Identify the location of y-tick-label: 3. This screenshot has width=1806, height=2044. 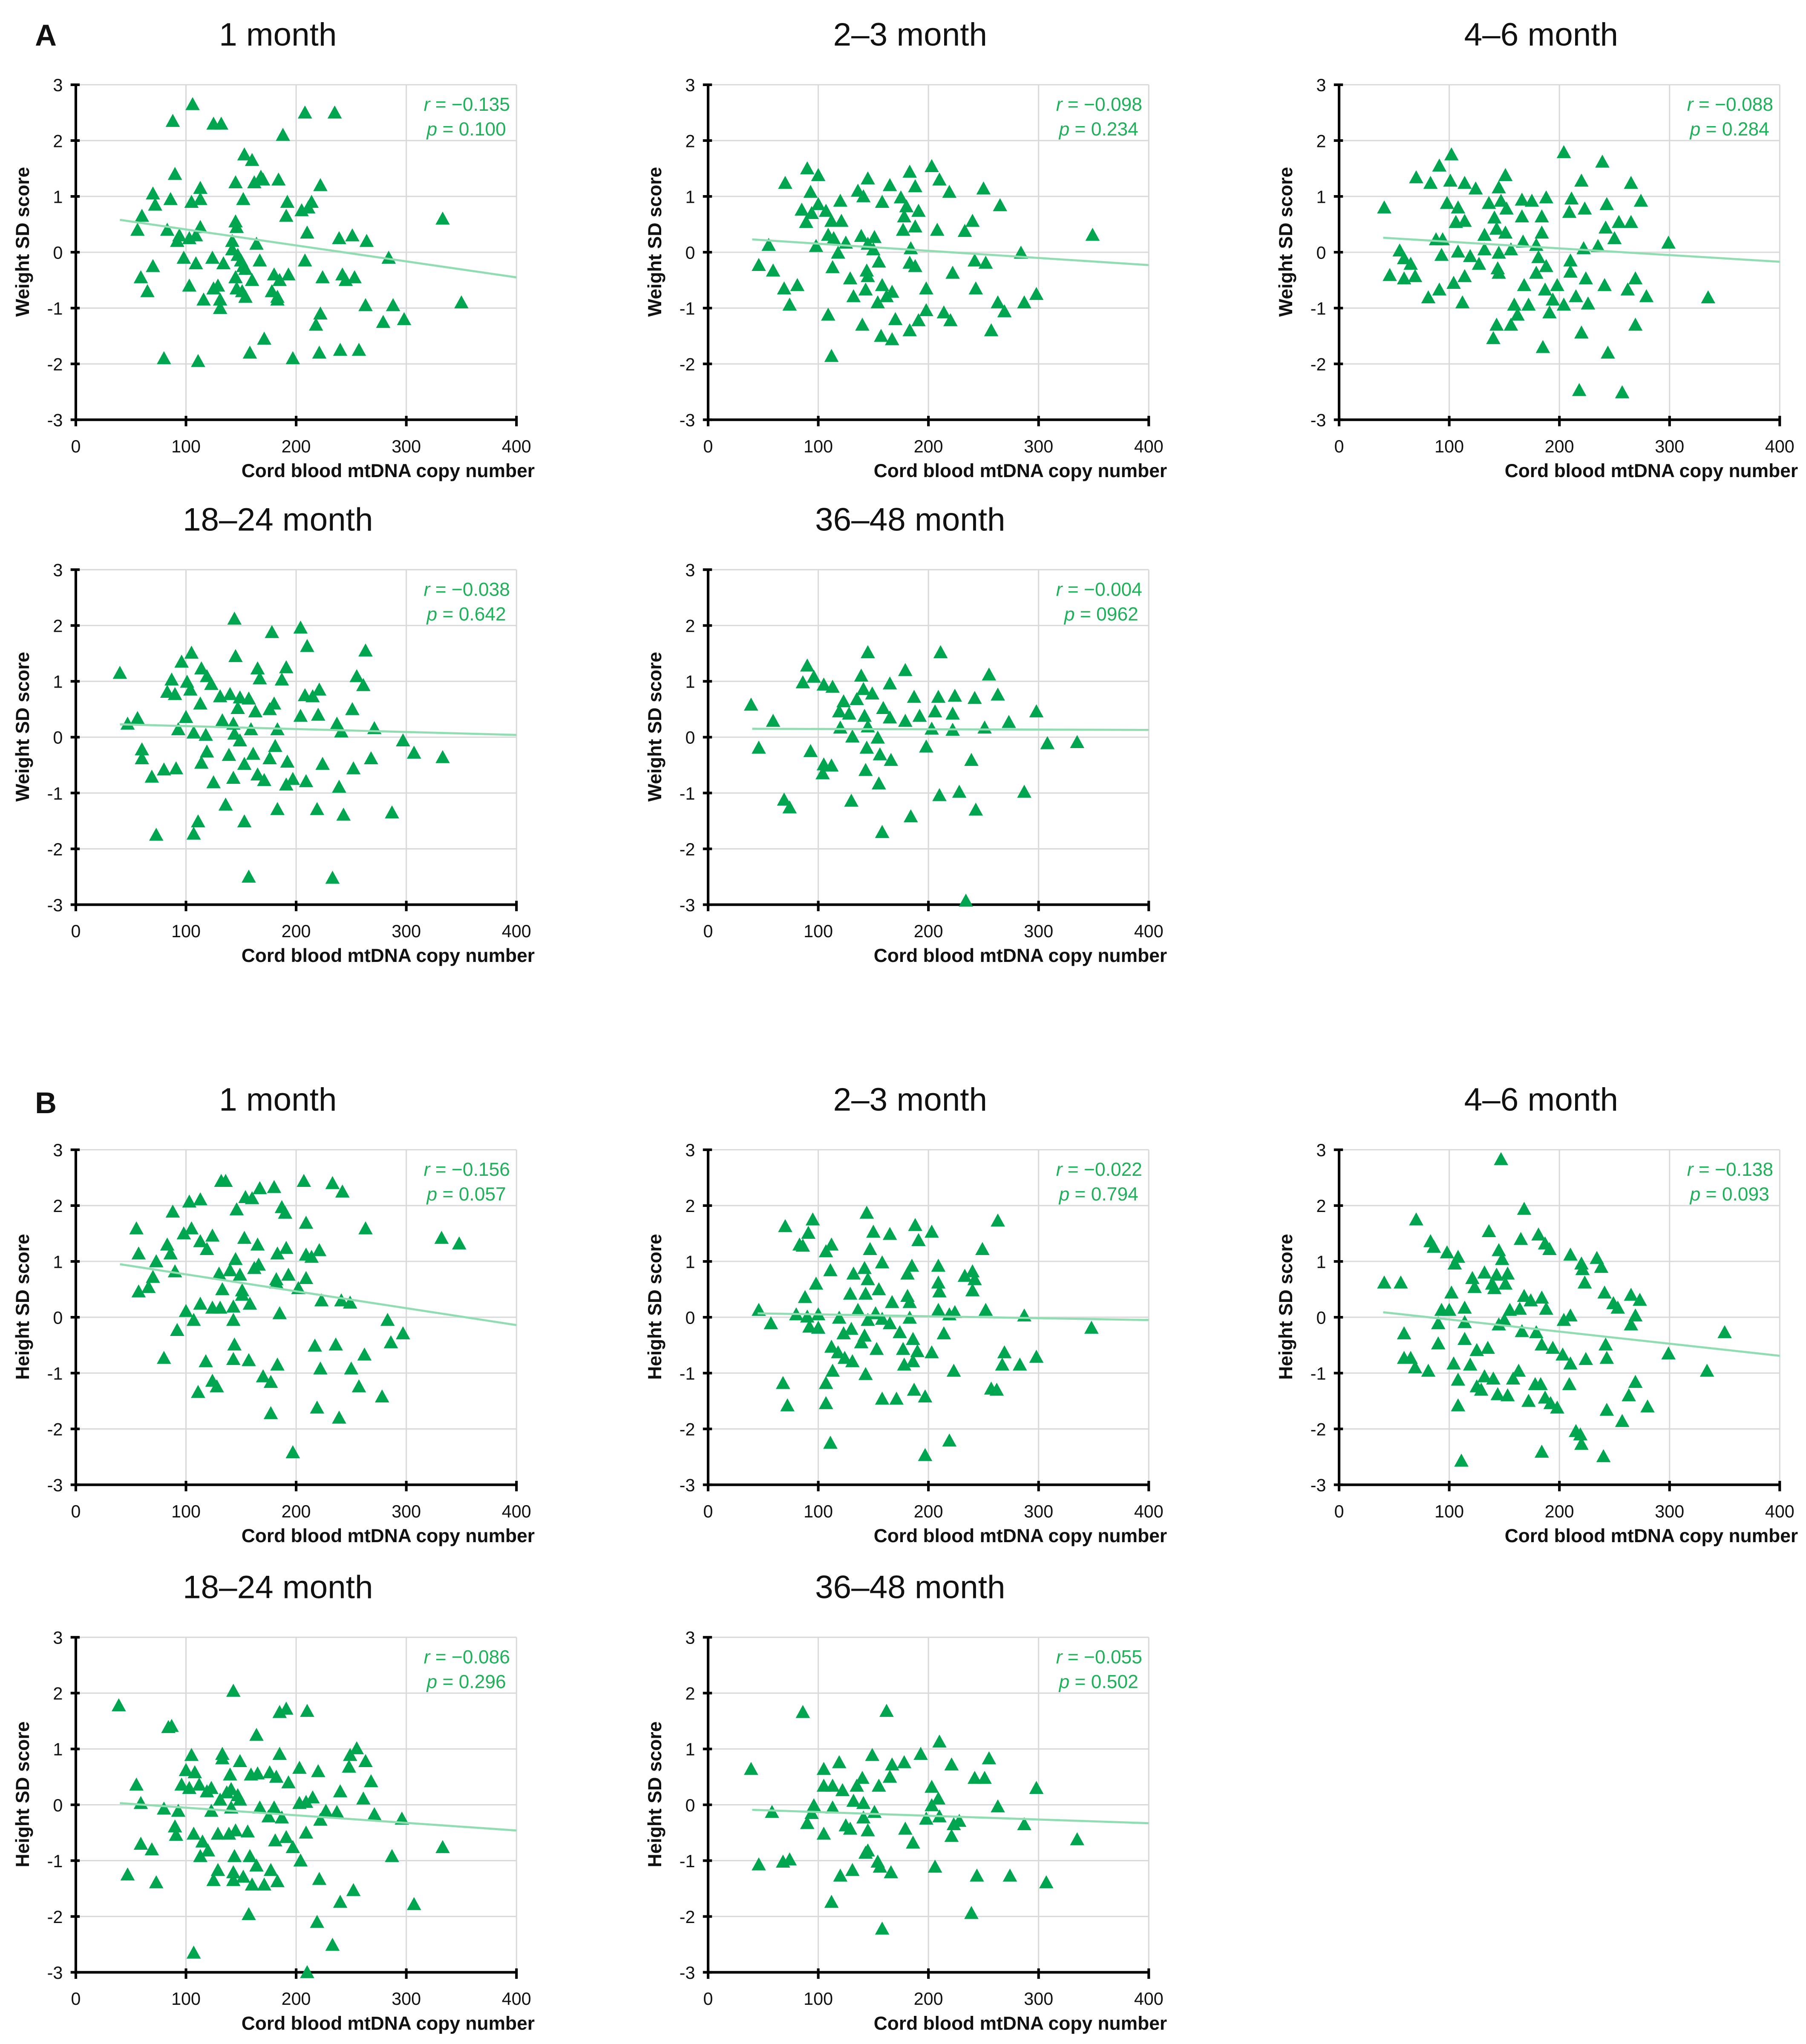
(58, 1638).